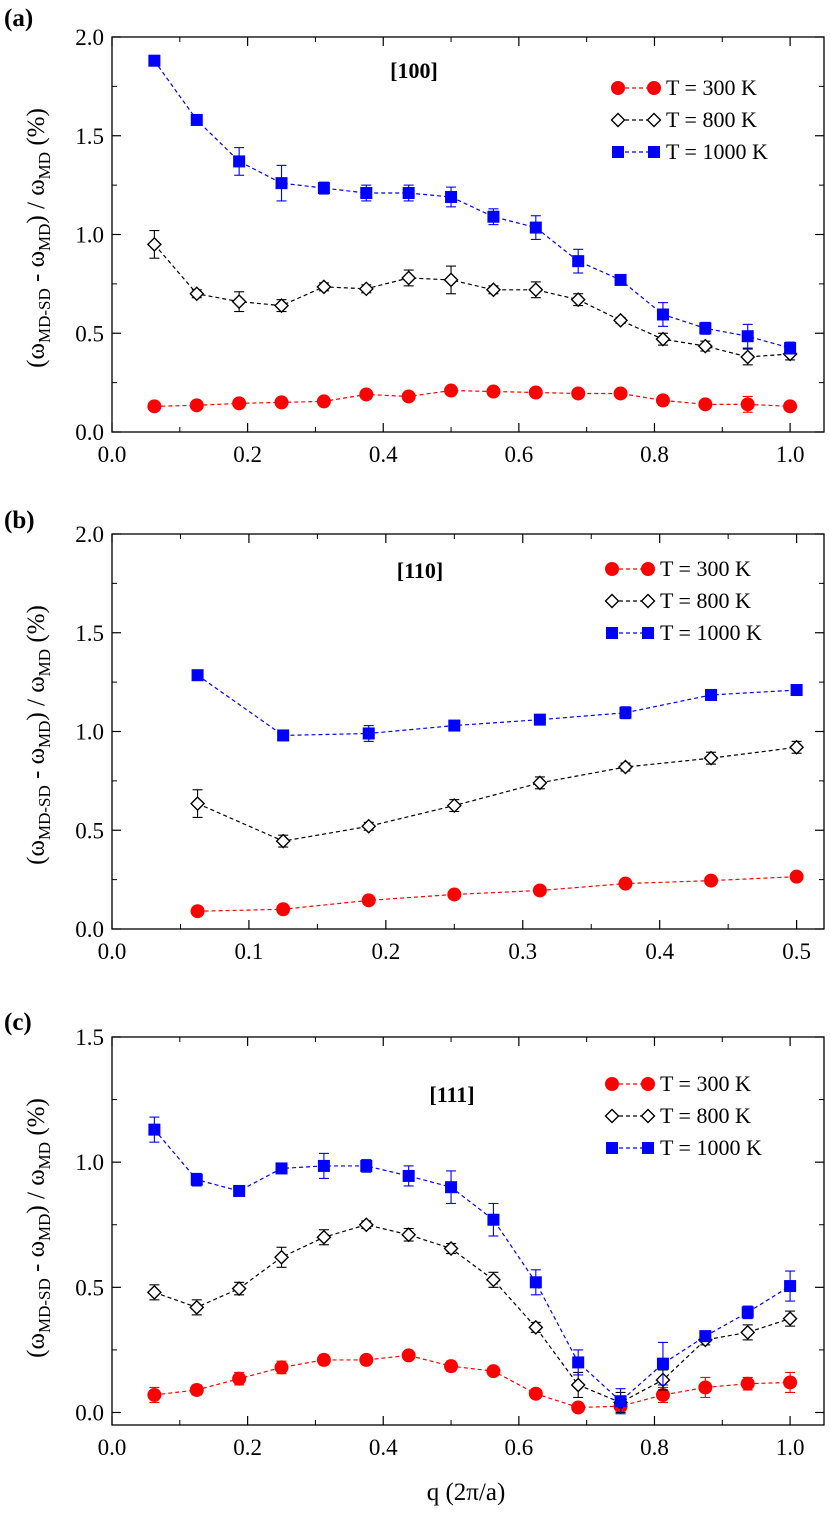 The height and width of the screenshot is (1516, 830). I want to click on y-title-a-sub3: MD, so click(44, 165).